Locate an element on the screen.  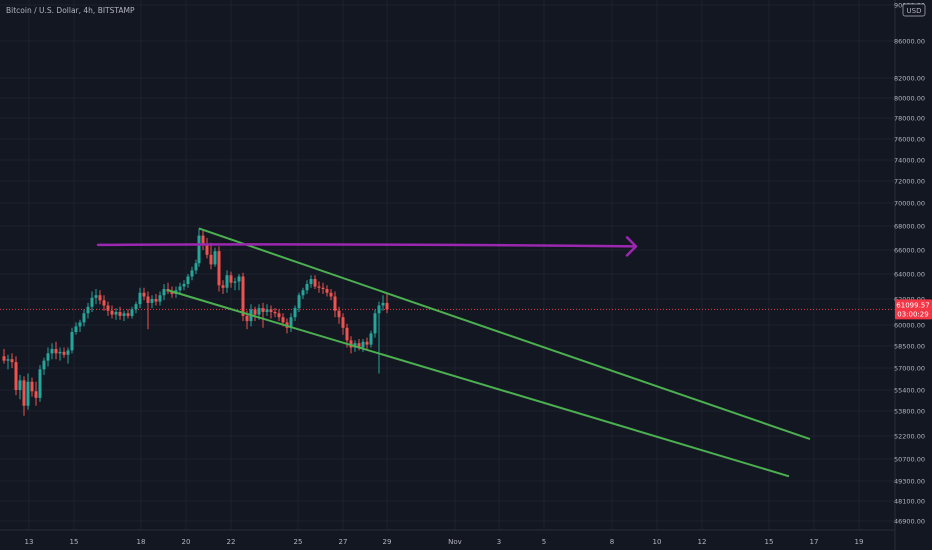
price-tick-label: 57000.00 is located at coordinates (909, 369).